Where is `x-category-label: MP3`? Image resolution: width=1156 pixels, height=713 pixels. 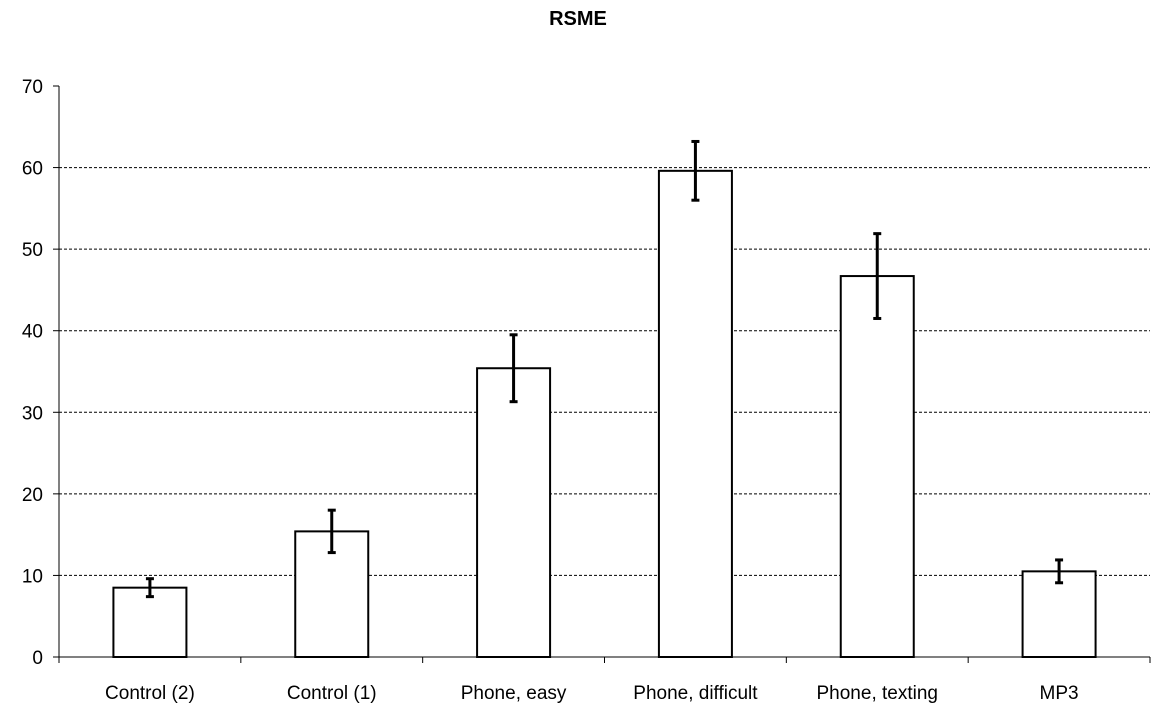
x-category-label: MP3 is located at coordinates (1059, 693).